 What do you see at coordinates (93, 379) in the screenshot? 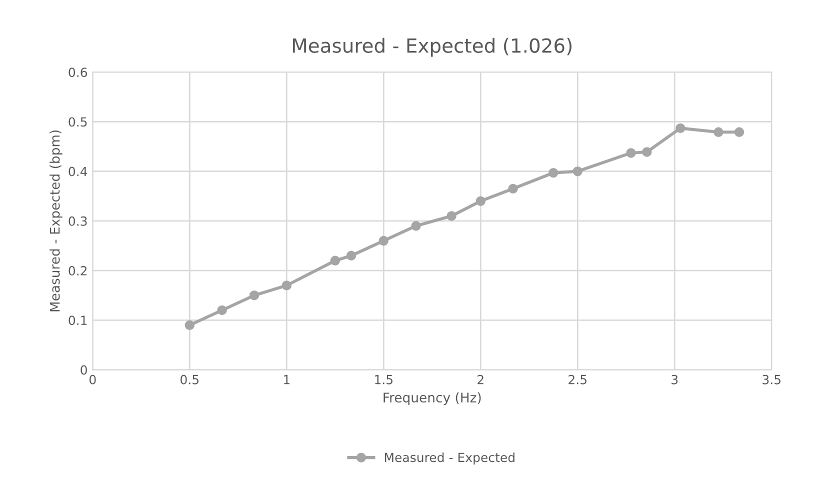
I see `x-tick-label: 0` at bounding box center [93, 379].